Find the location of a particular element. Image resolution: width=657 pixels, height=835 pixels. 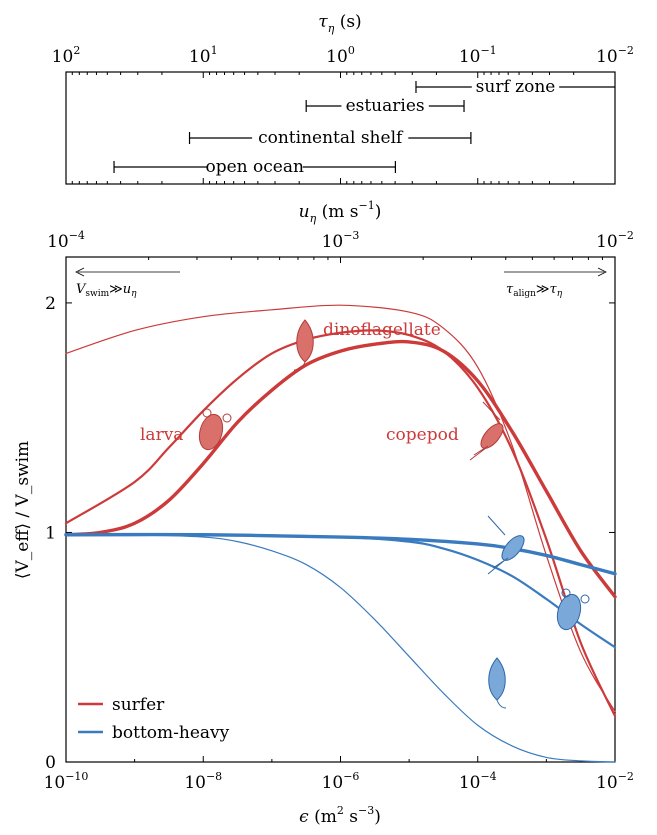

range-0: surf zone is located at coordinates (515, 87).